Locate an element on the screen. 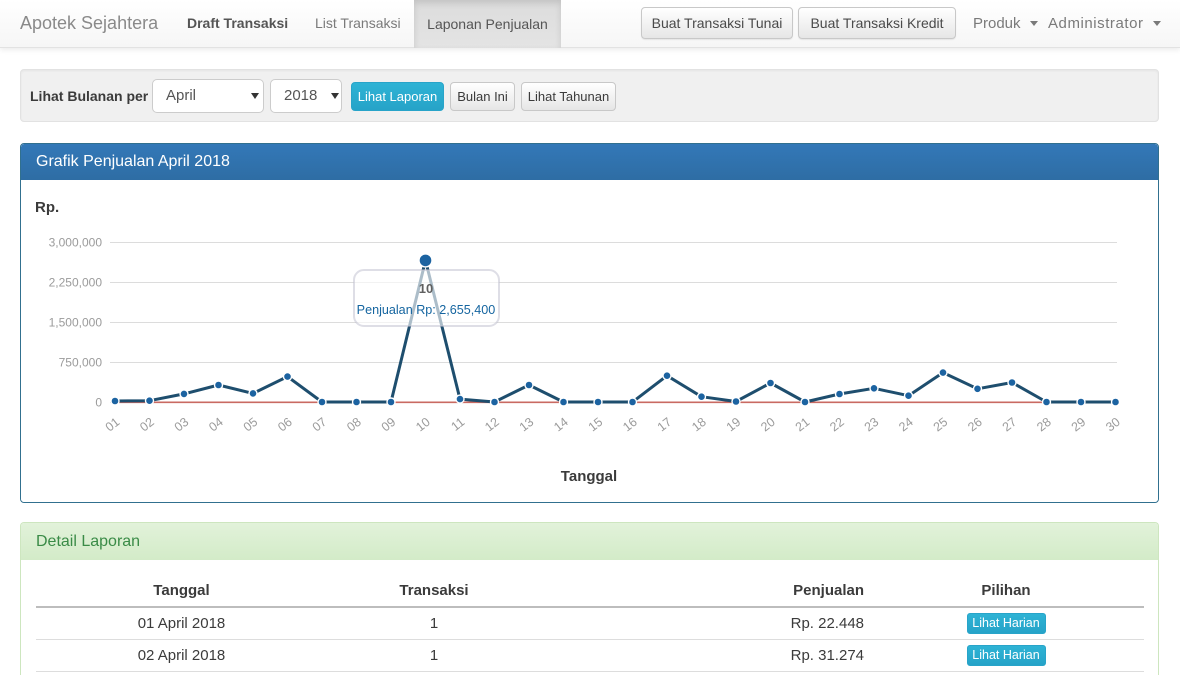 This screenshot has height=687, width=1180. svg-text: 750,000 is located at coordinates (81, 363).